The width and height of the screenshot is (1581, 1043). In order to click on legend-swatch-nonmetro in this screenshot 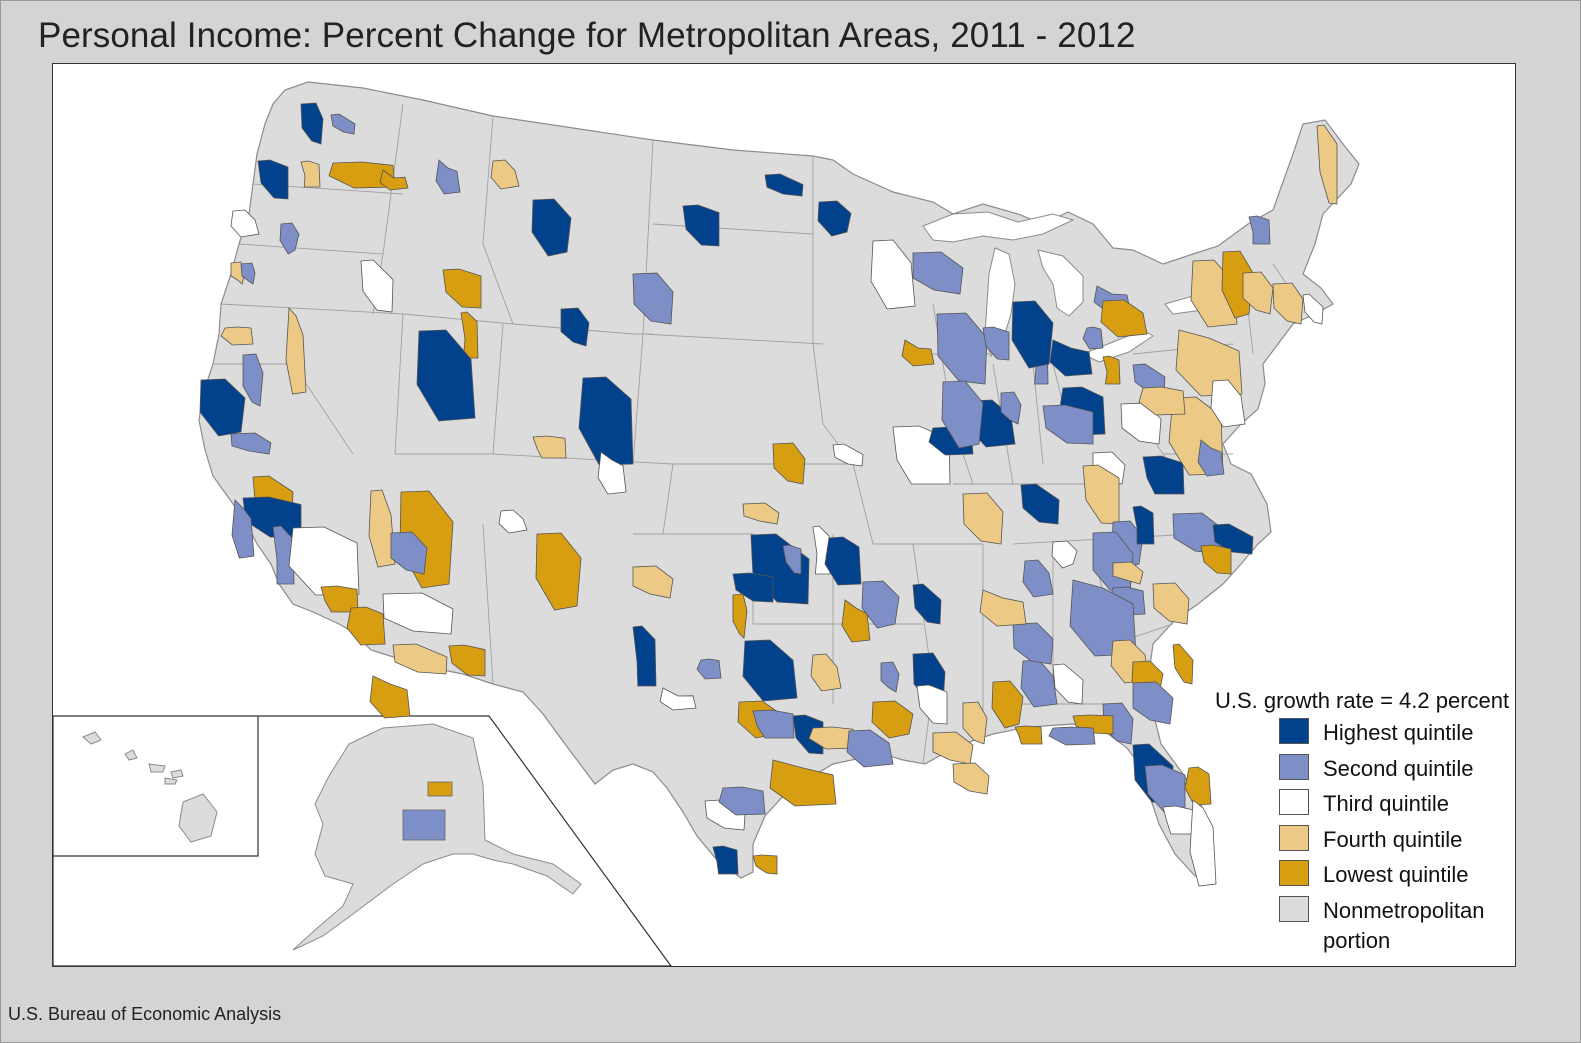, I will do `click(1294, 908)`.